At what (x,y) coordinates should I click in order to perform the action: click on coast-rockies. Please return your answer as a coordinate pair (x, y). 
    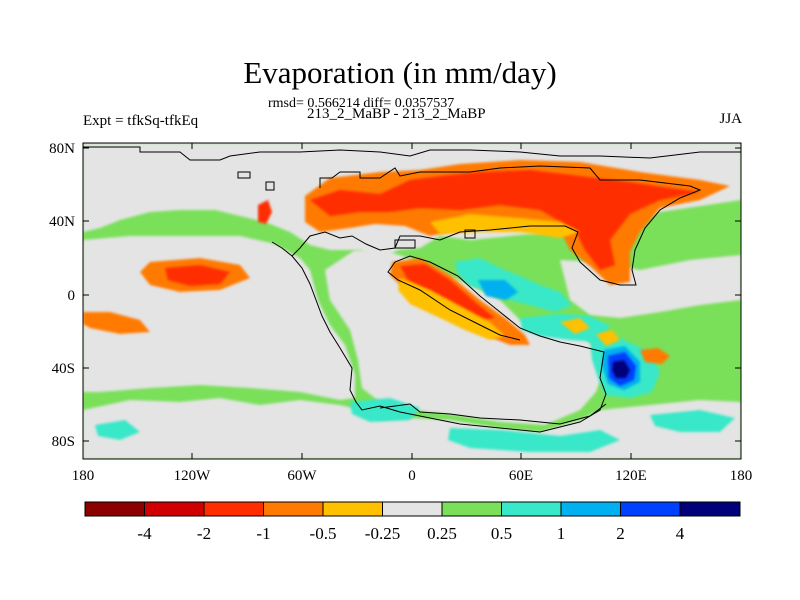
    Looking at the image, I should click on (282, 249).